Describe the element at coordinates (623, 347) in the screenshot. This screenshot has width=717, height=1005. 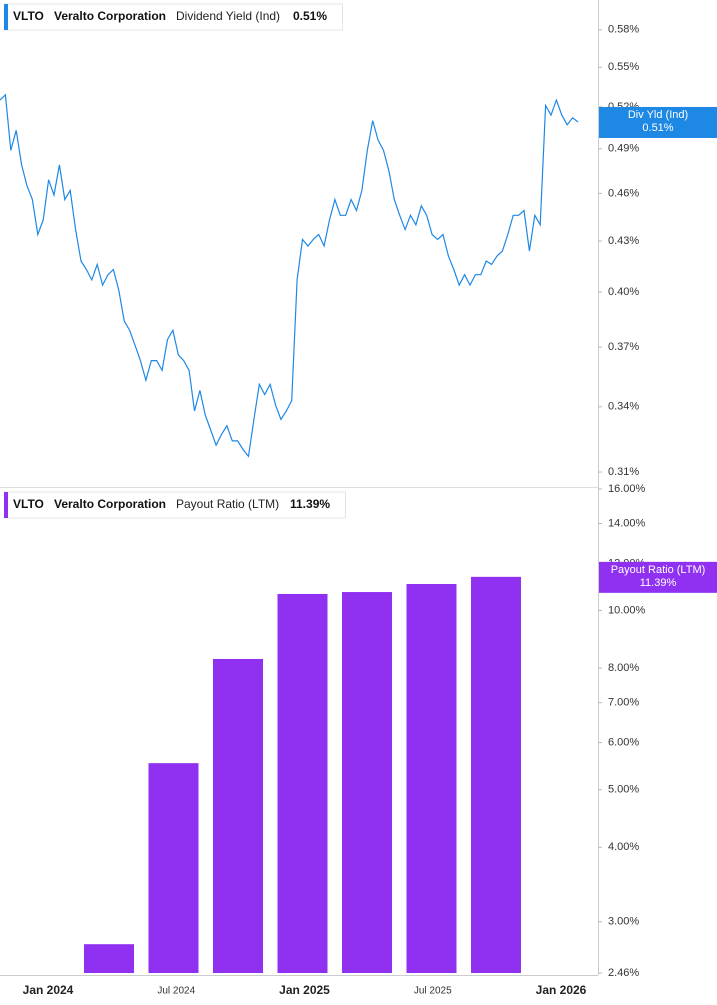
I see `y-tick-label: 0.37%` at that location.